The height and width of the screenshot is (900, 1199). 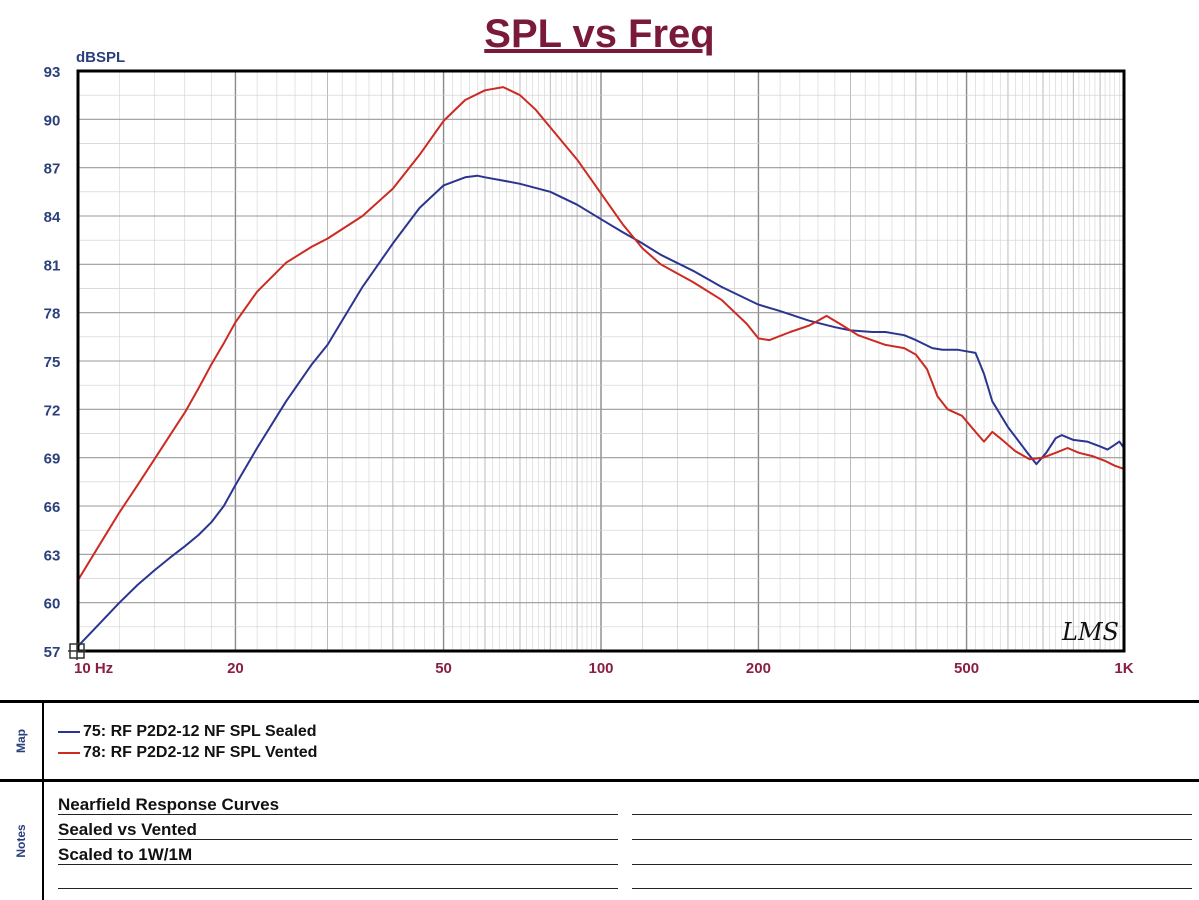 I want to click on y-tick-labels: 93 90 87 84 81 78 75 72 69 66 63 60 57, so click(x=52, y=362).